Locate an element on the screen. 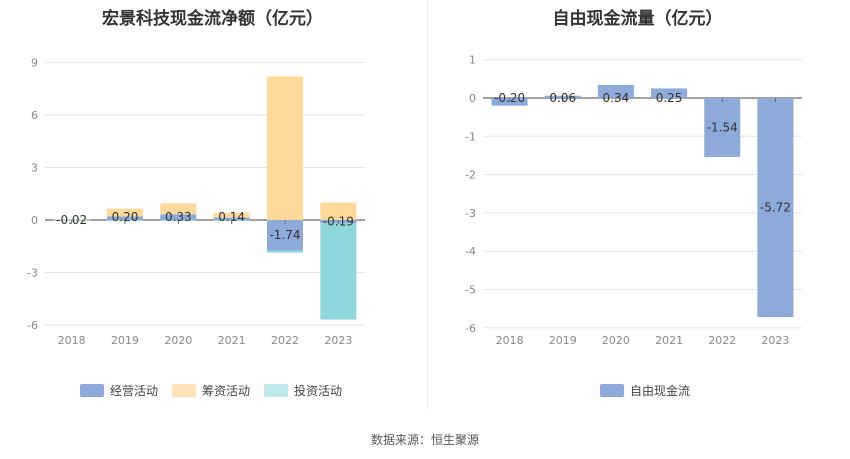 The width and height of the screenshot is (850, 459). bar-自由现金流-2020 is located at coordinates (615, 91).